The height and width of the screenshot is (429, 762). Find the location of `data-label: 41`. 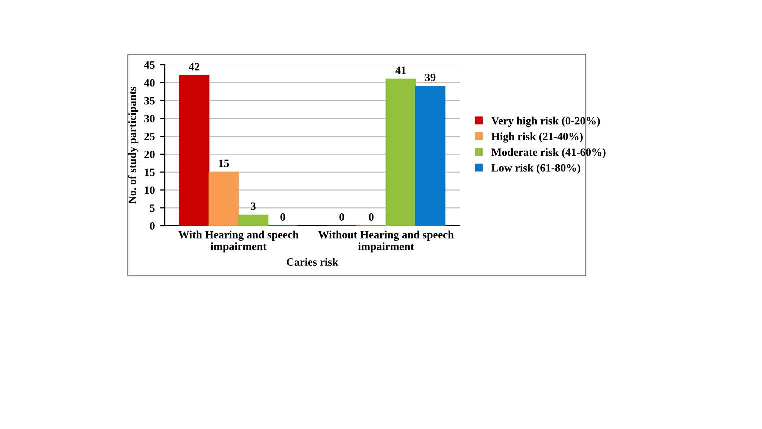

data-label: 41 is located at coordinates (401, 70).